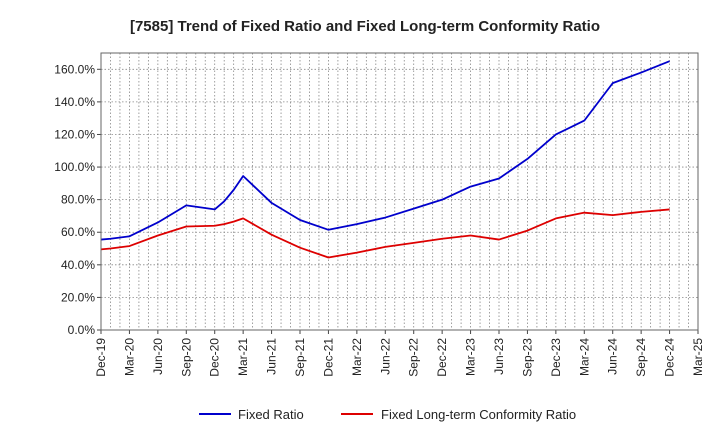 This screenshot has height=440, width=720. I want to click on legend-label: Fixed Long-term Conformity Ratio, so click(478, 414).